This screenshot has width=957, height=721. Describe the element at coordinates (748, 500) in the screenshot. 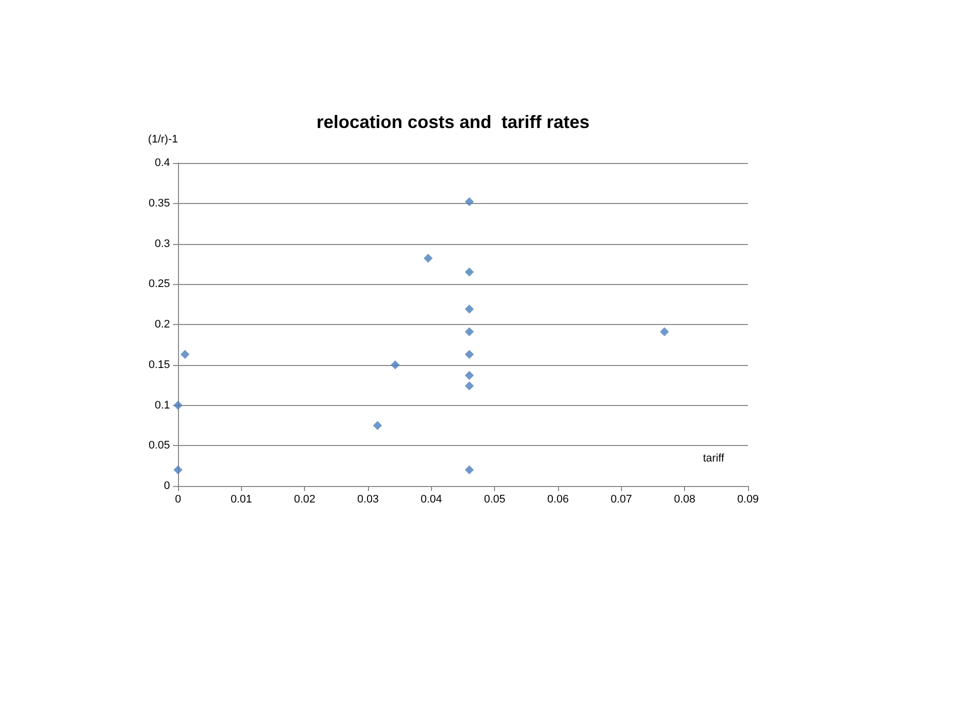

I see `x-tick-label: 0.09` at that location.